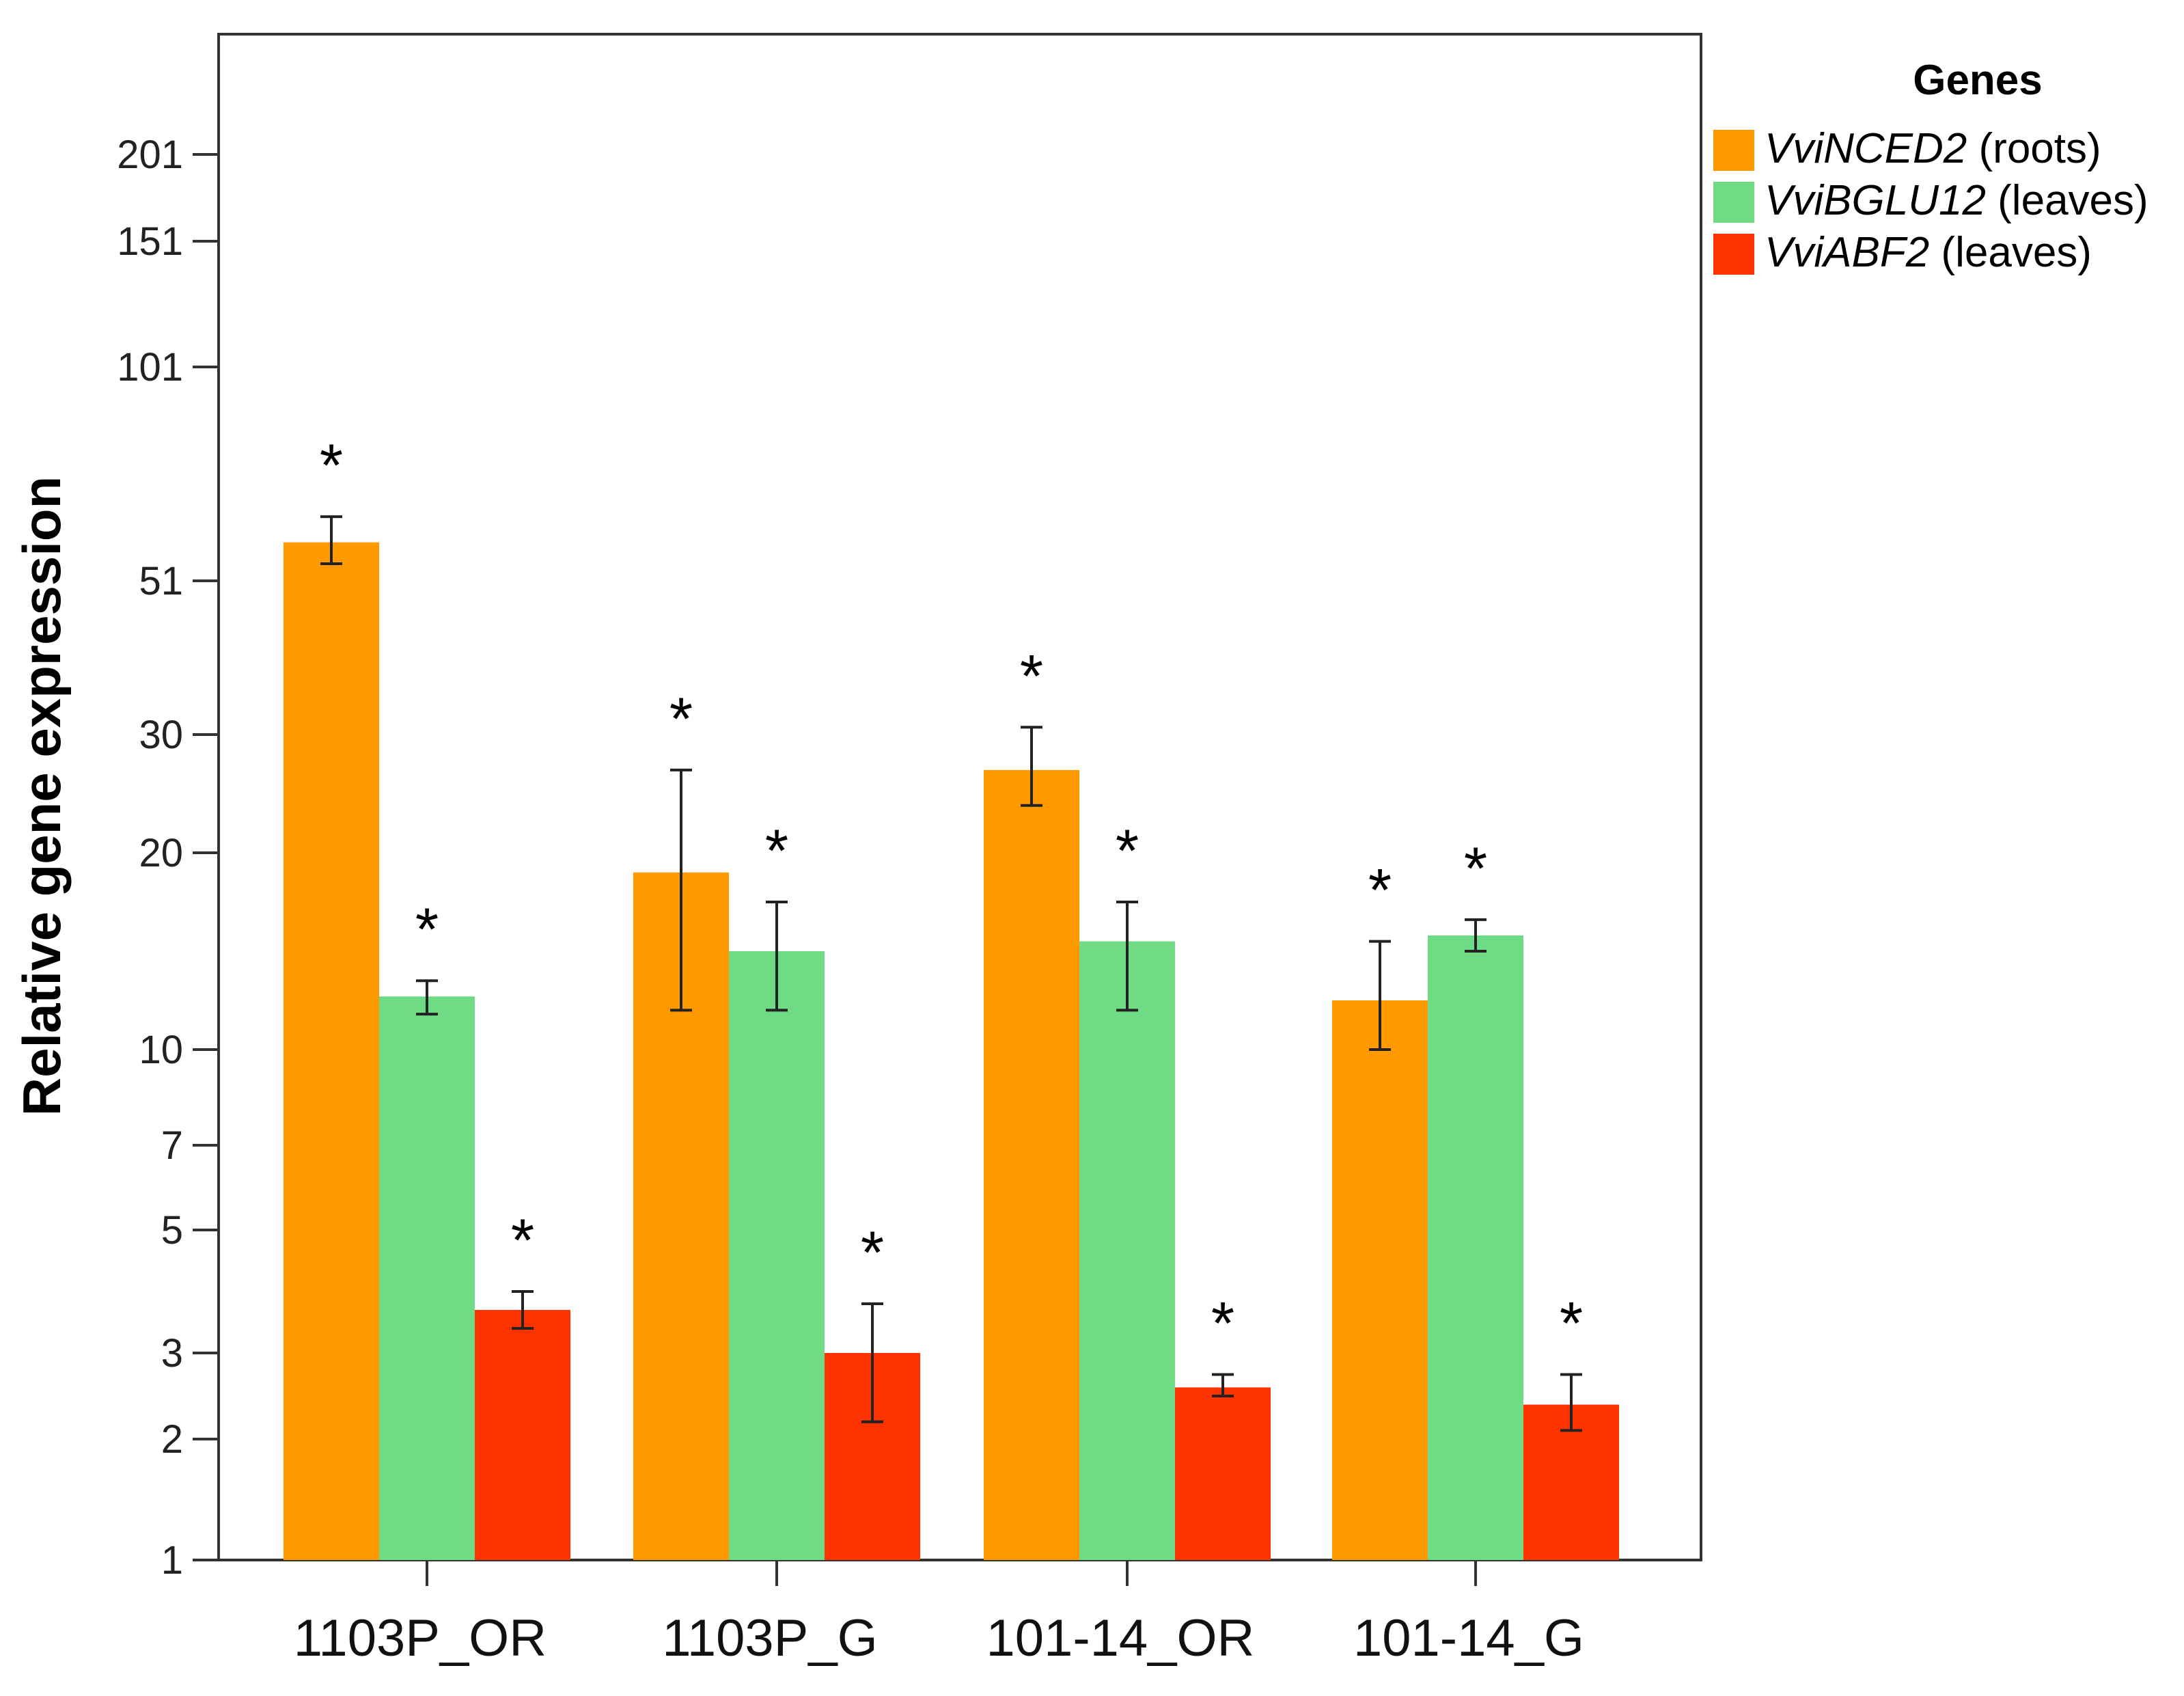  I want to click on y-tick-label: 3, so click(172, 1353).